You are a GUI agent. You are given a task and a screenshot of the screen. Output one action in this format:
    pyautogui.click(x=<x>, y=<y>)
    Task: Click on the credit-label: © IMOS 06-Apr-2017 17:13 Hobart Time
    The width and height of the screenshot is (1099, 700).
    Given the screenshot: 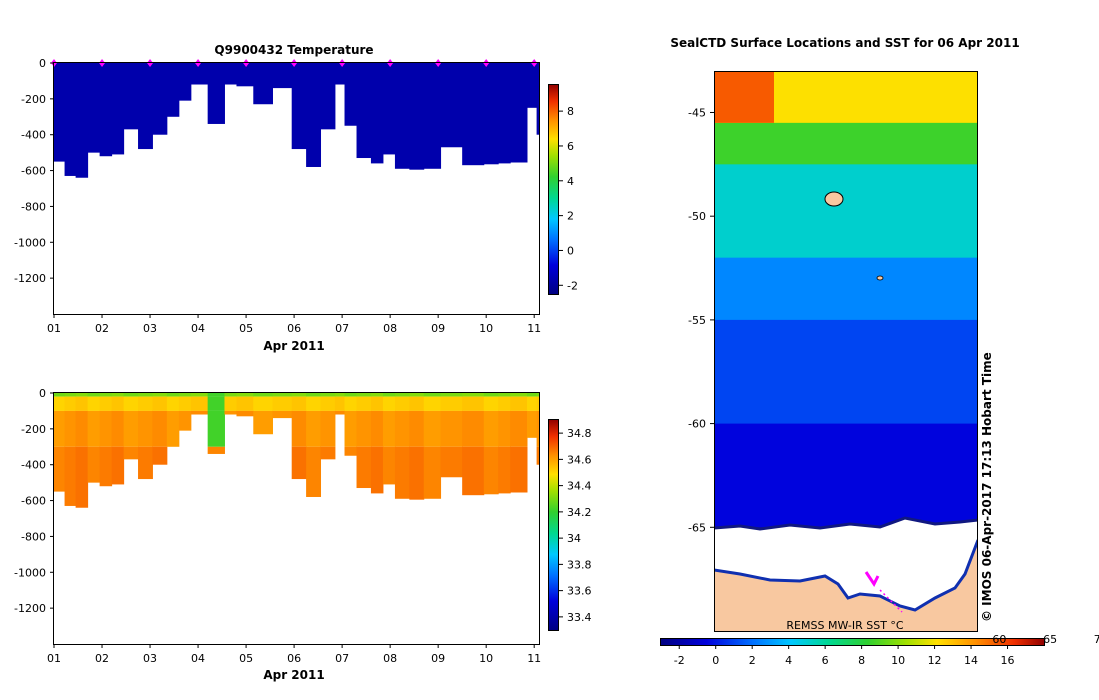 What is the action you would take?
    pyautogui.click(x=987, y=487)
    